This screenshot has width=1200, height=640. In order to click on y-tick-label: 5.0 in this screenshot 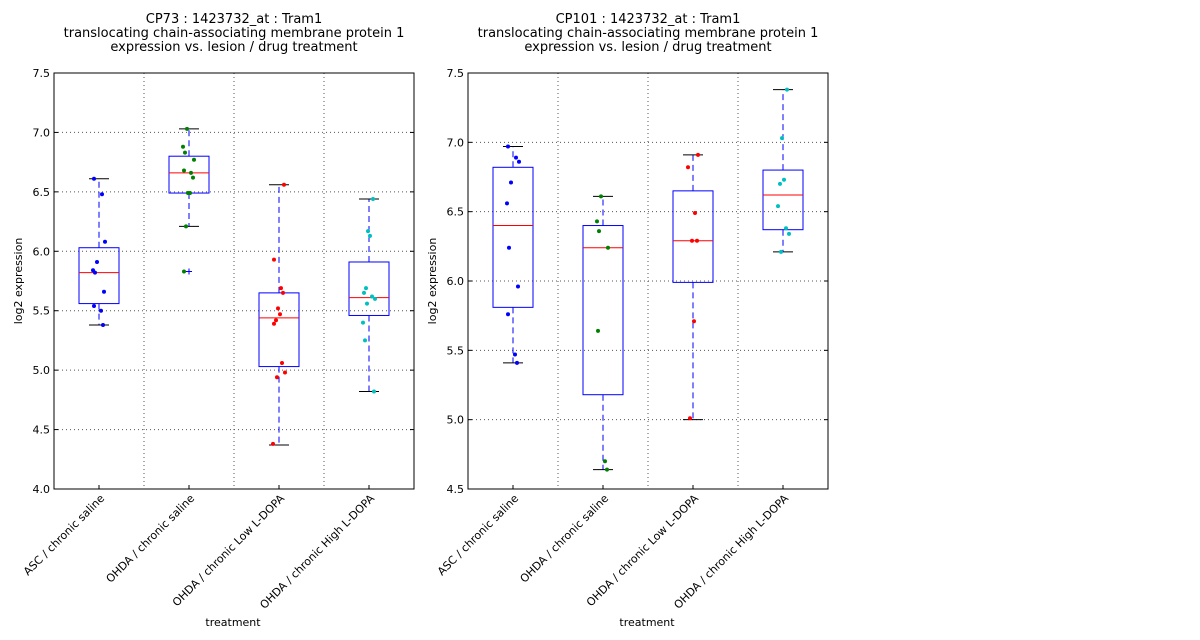, I will do `click(456, 420)`.